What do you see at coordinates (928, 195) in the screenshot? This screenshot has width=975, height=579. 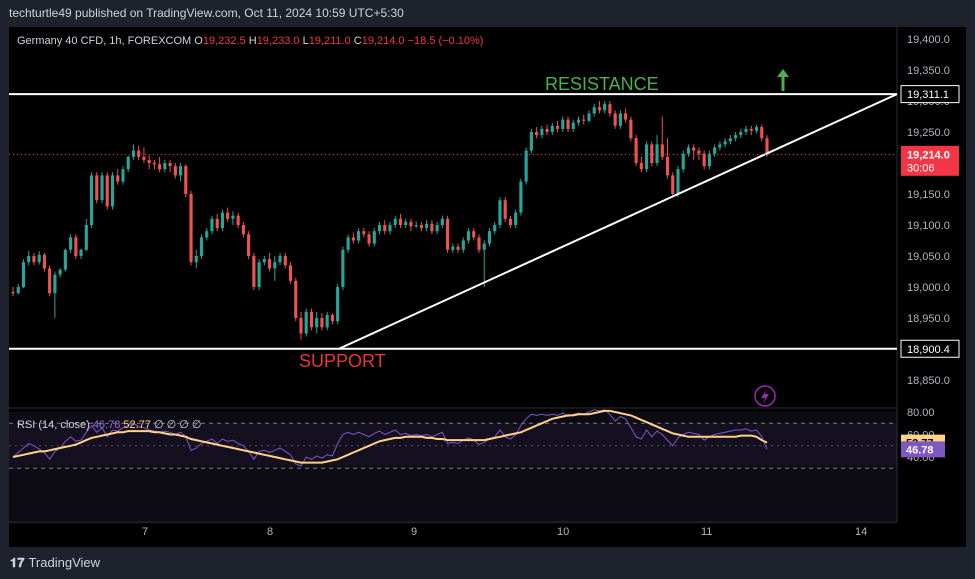 I see `price-tick-label: 19,150.0` at bounding box center [928, 195].